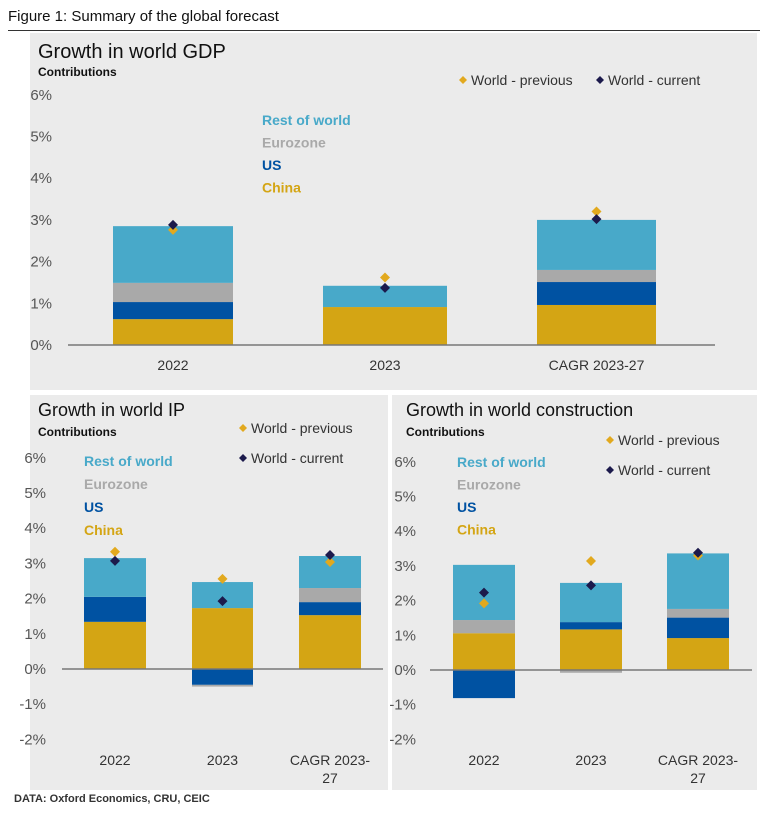  Describe the element at coordinates (597, 365) in the screenshot. I see `x-tick-label: CAGR 2023-27` at that location.